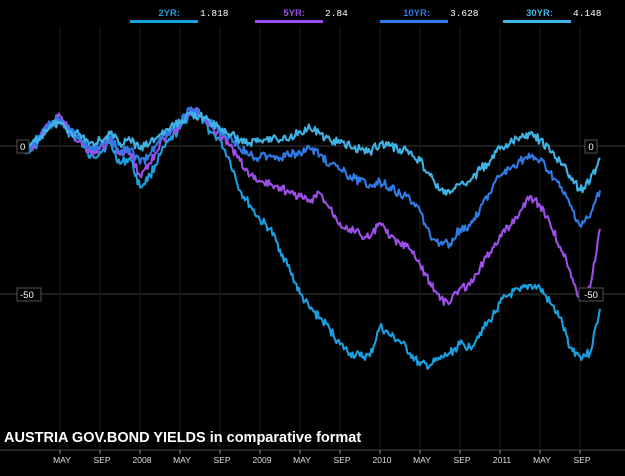 Image resolution: width=625 pixels, height=476 pixels. I want to click on legend-value: 1.818, so click(214, 13).